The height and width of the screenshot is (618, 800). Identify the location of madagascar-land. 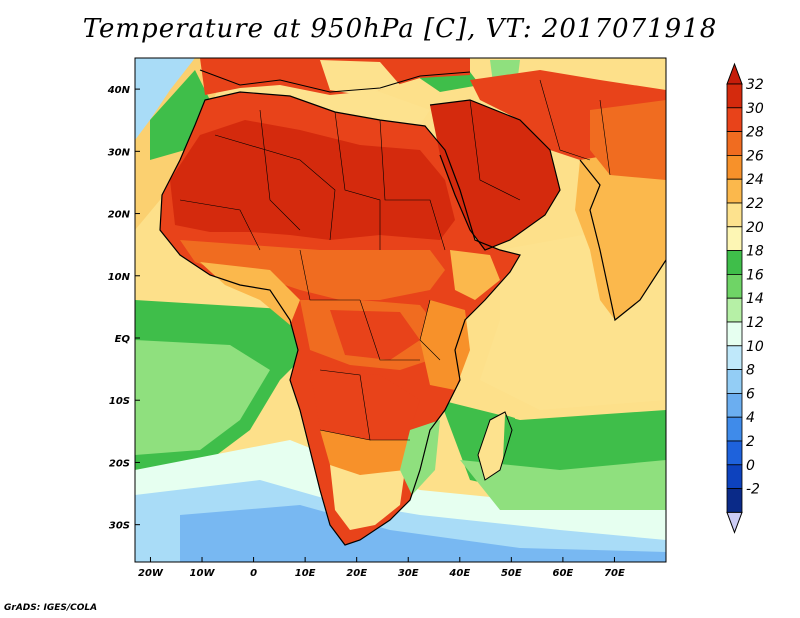
(495, 446).